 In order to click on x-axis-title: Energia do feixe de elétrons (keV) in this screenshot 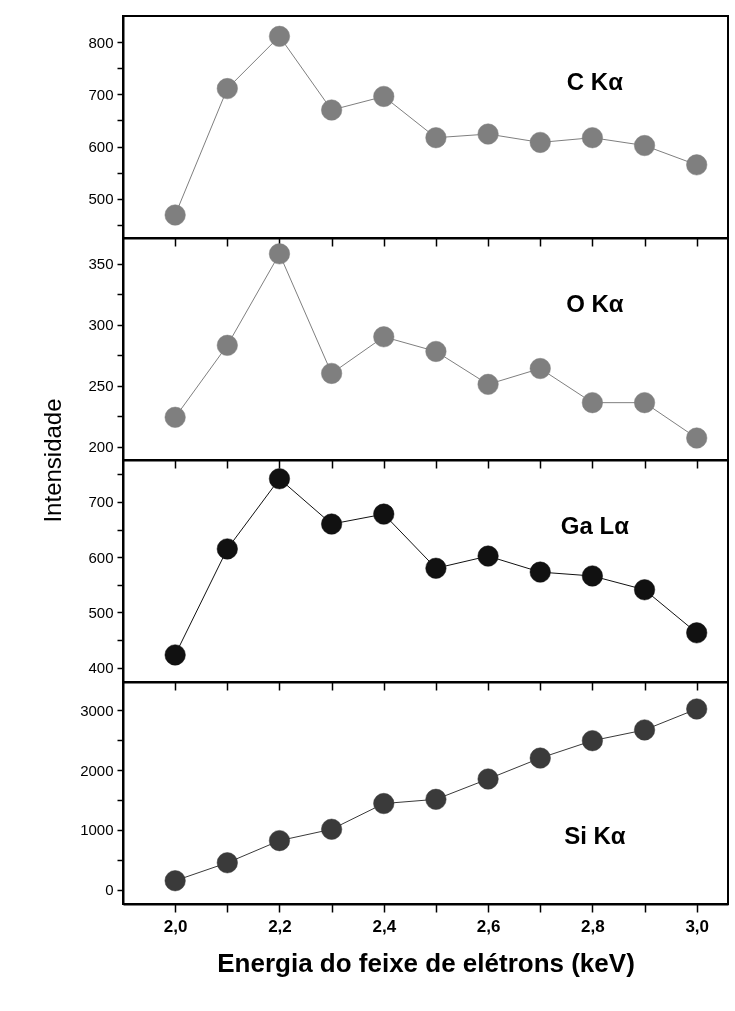, I will do `click(426, 962)`.